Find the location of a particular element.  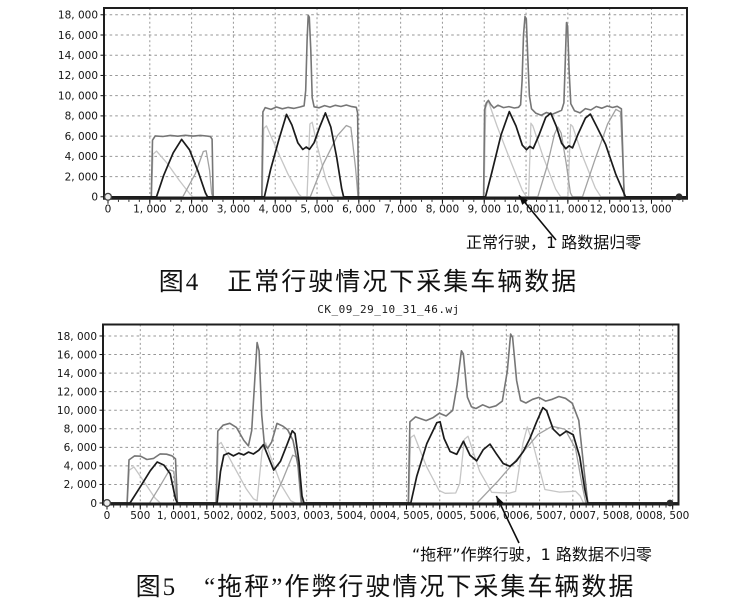

x-tick-label: 4, 500 is located at coordinates (406, 516).